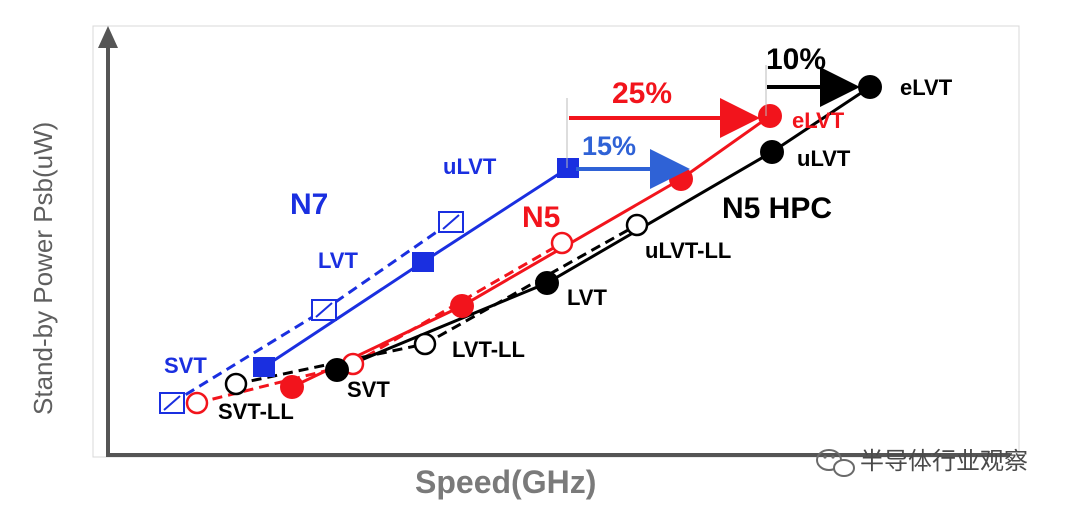 The height and width of the screenshot is (508, 1080). I want to click on annotation-15-text: 15%, so click(609, 146).